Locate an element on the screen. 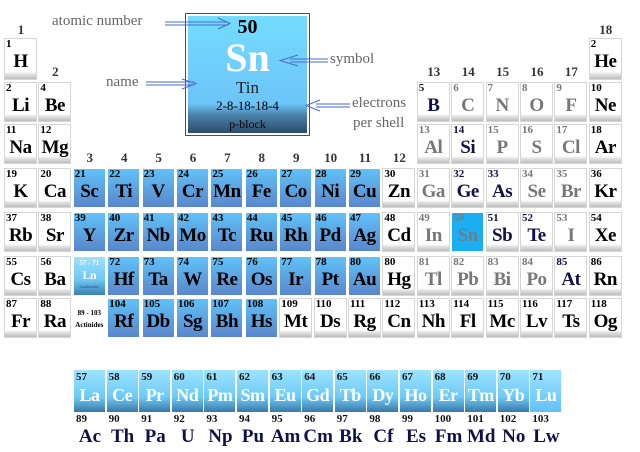  element-cell-cd: 48 Cd is located at coordinates (399, 232).